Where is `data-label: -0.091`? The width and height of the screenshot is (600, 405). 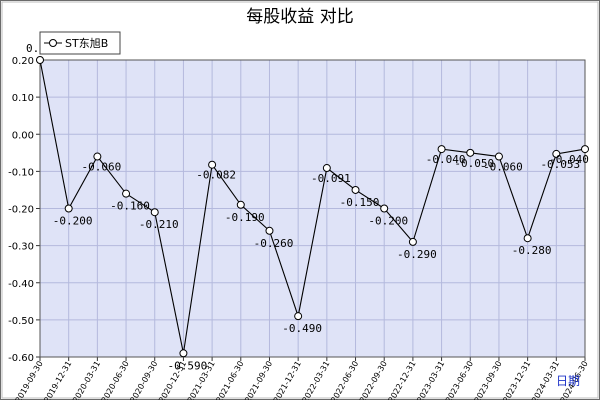
data-label: -0.091 is located at coordinates (331, 178).